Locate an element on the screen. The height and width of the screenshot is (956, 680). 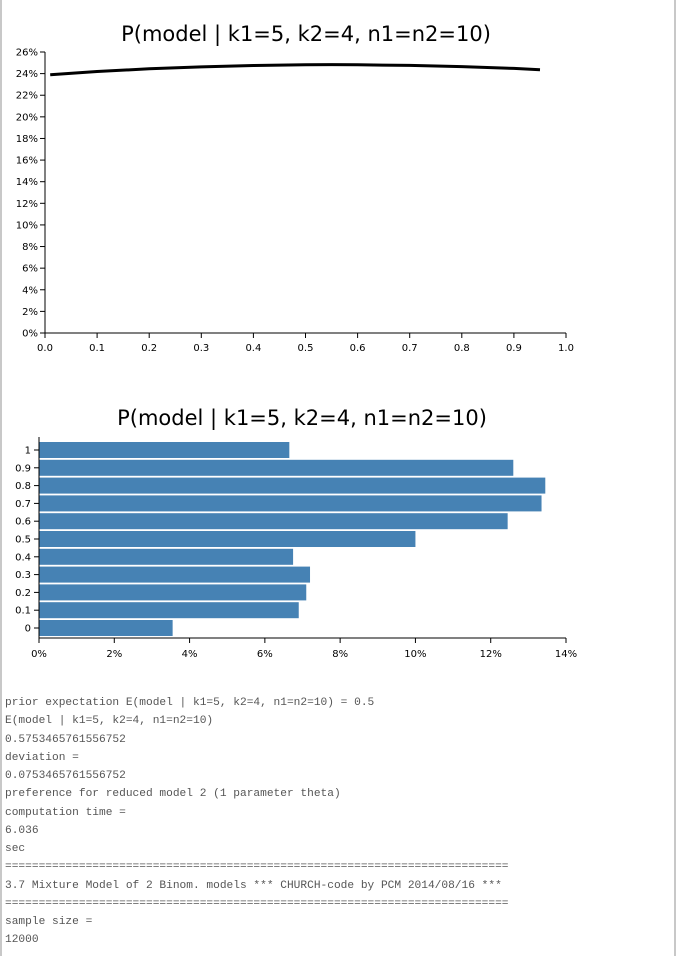
x-tick-label: 0.0 is located at coordinates (45, 348).